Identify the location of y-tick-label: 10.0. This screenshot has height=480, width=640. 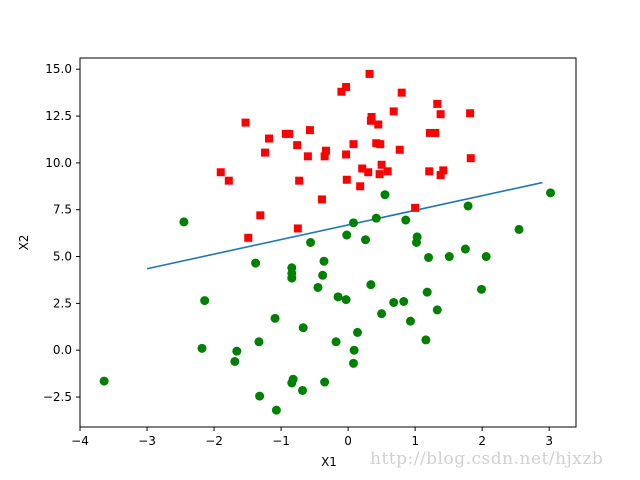
(58, 163).